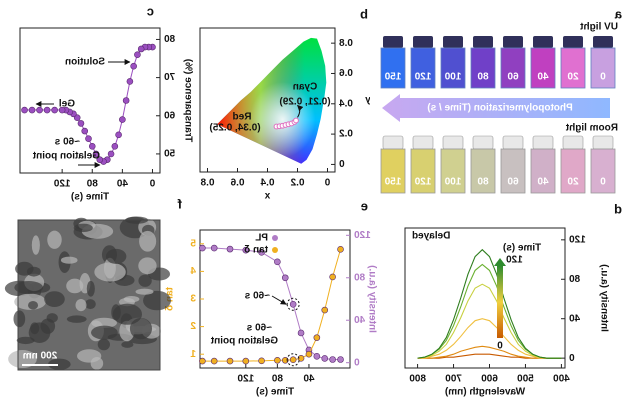 This screenshot has height=406, width=640. What do you see at coordinates (368, 100) in the screenshot?
I see `y-axis-label: y` at bounding box center [368, 100].